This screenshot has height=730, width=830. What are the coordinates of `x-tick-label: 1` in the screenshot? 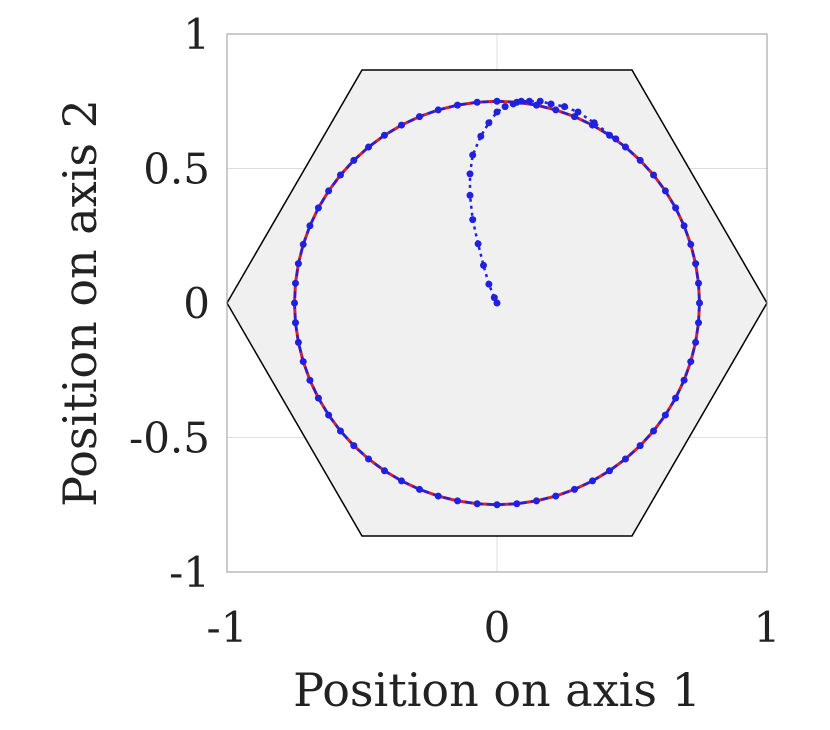 It's located at (767, 627).